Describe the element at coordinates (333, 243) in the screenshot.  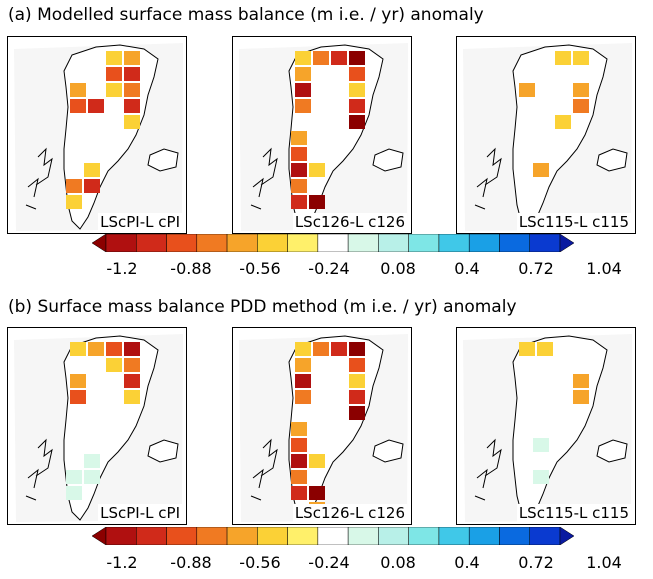
I see `colorbar-a` at that location.